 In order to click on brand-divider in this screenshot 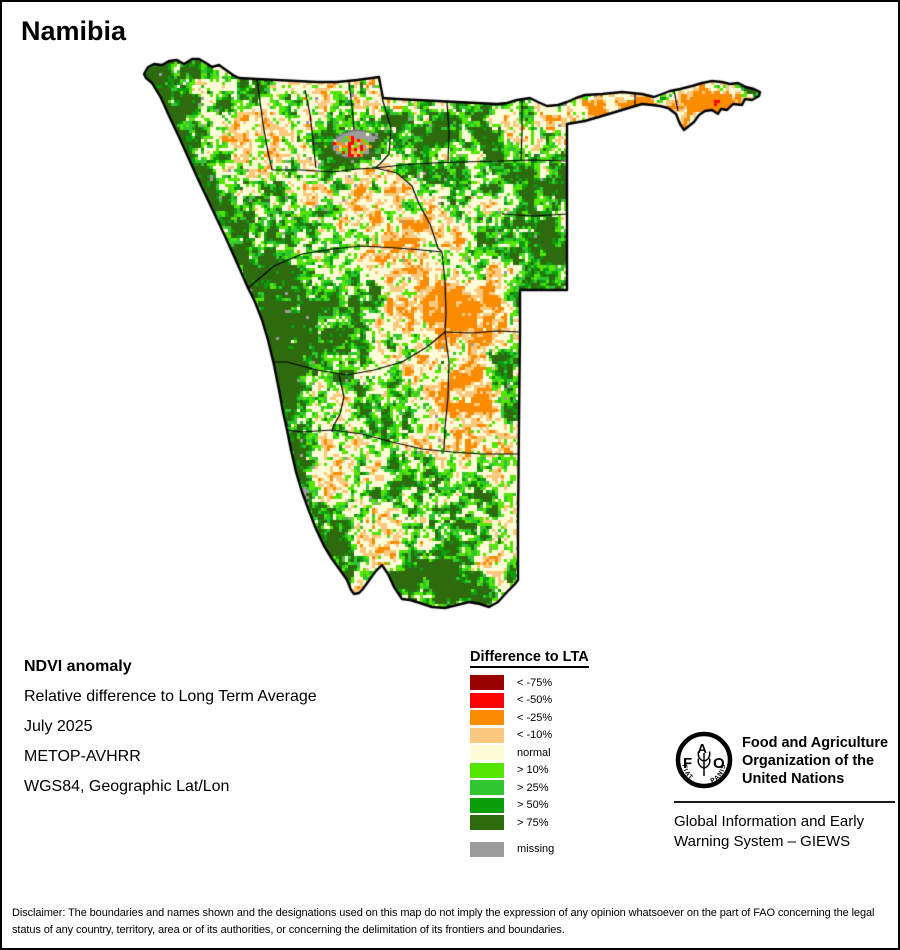, I will do `click(784, 802)`.